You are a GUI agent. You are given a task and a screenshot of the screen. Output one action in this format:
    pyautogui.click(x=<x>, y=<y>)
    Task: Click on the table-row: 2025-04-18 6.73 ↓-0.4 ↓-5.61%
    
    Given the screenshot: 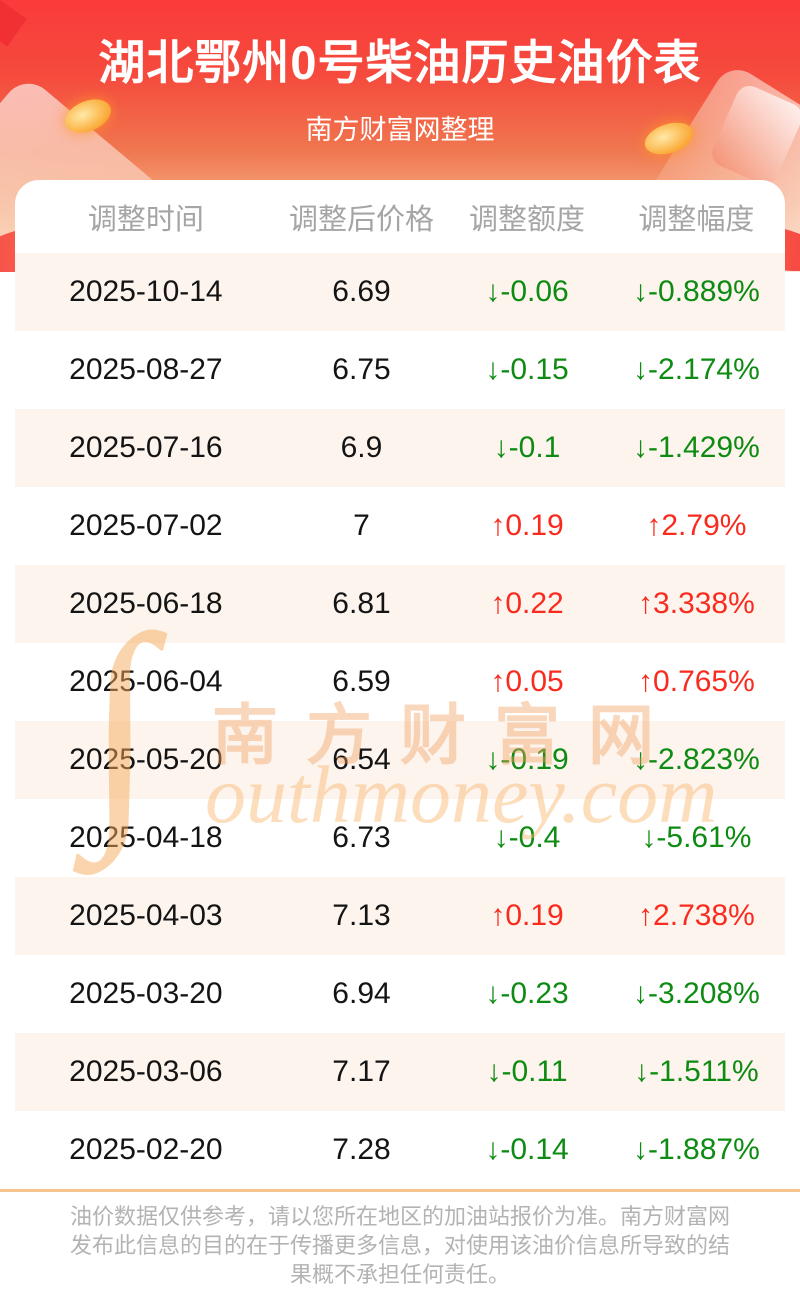 What is the action you would take?
    pyautogui.click(x=400, y=838)
    